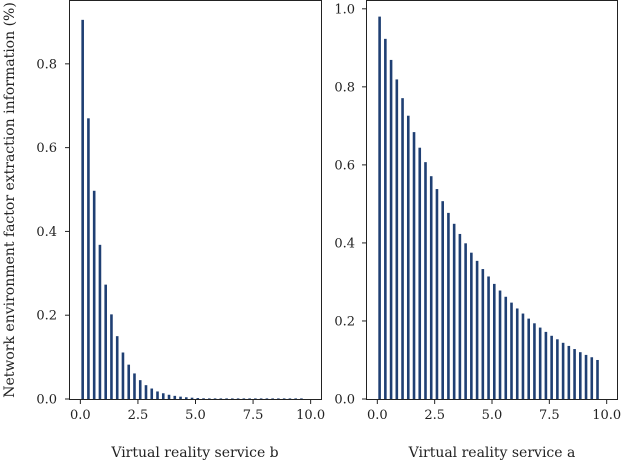 This screenshot has height=462, width=622. Describe the element at coordinates (434, 415) in the screenshot. I see `right-x-tick-label: 2.5` at that location.